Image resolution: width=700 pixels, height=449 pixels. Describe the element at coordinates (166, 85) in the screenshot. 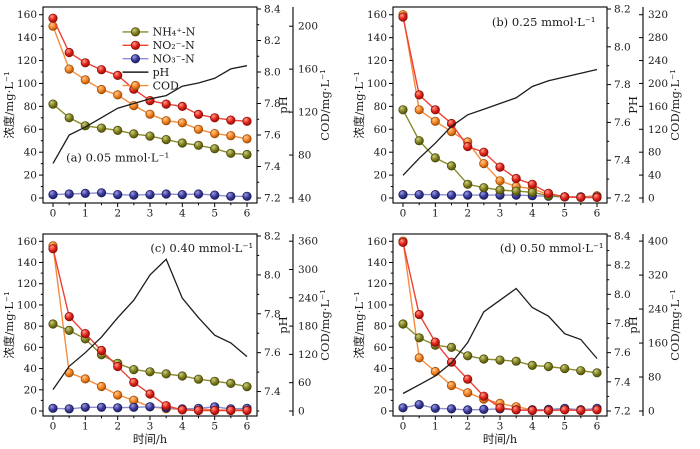

I see `legend-label-cod: COD` at that location.